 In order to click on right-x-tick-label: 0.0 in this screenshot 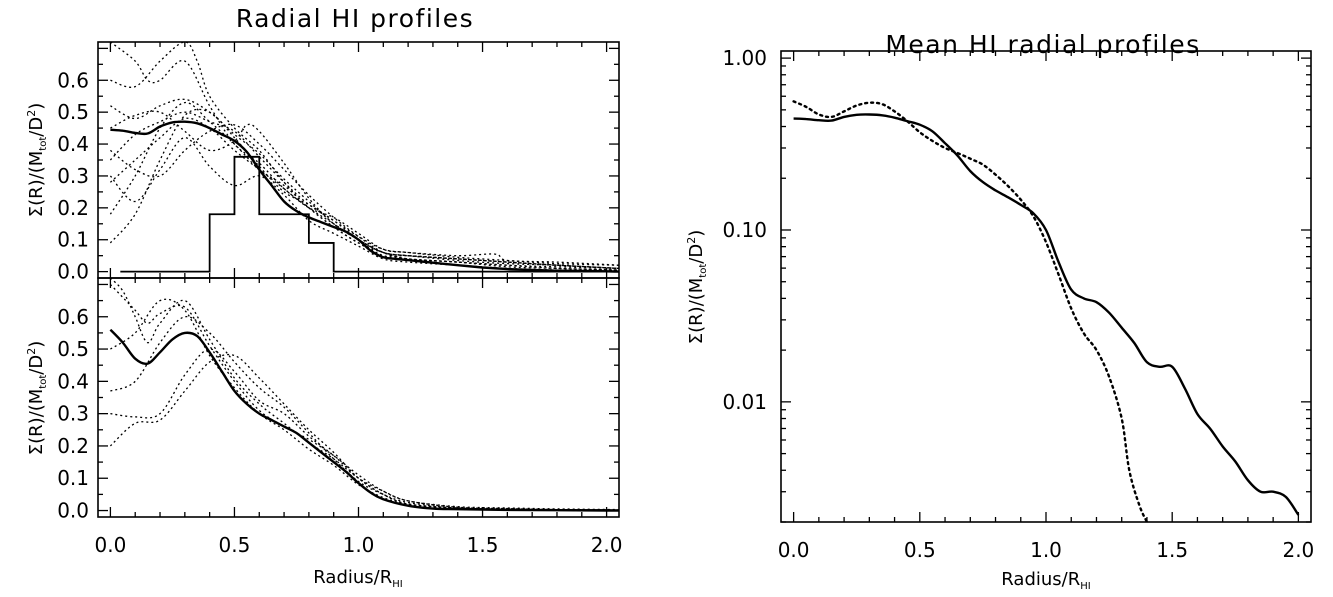, I will do `click(794, 550)`.